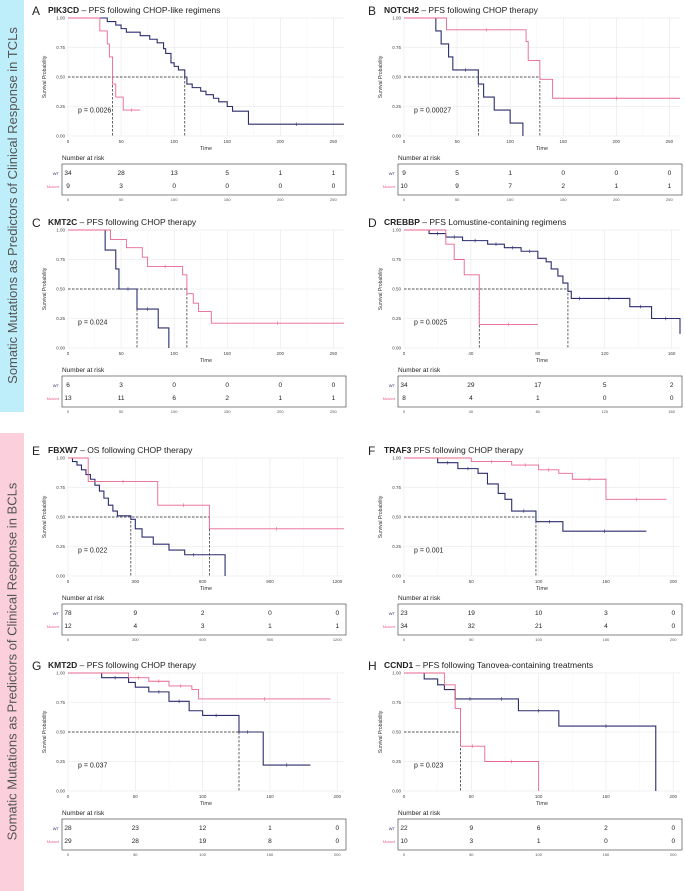  I want to click on risk-x-tick-label: 0, so click(68, 199).